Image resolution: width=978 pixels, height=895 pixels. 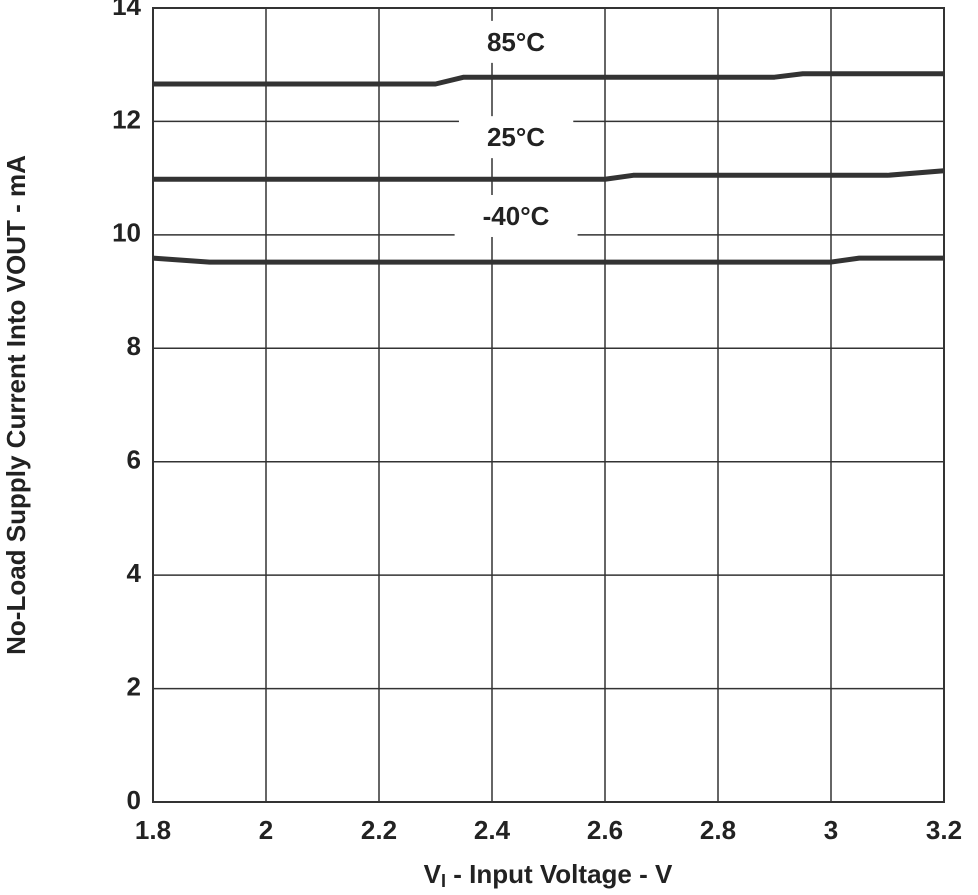 What do you see at coordinates (266, 830) in the screenshot?
I see `x-tick-label: 2` at bounding box center [266, 830].